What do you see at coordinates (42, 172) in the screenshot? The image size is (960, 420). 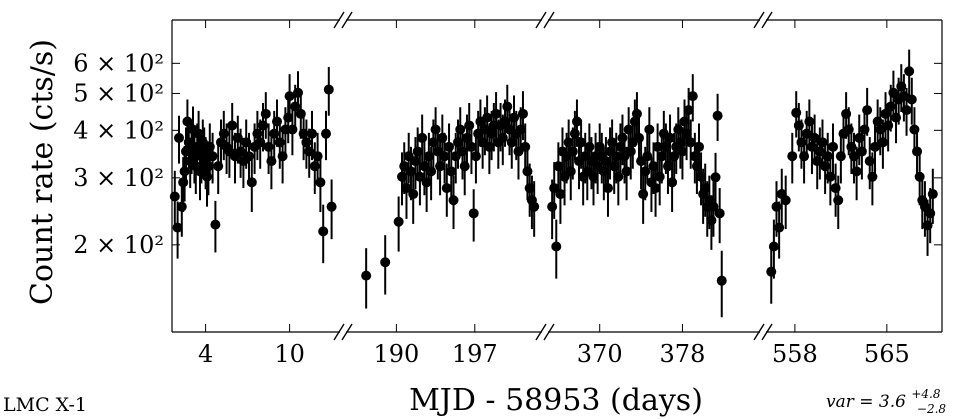 I see `y-axis-label: Count rate (cts/s)` at bounding box center [42, 172].